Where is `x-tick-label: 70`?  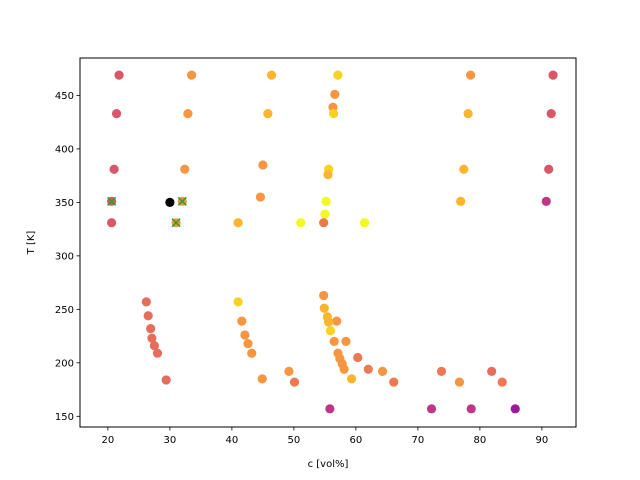 x-tick-label: 70 is located at coordinates (418, 440).